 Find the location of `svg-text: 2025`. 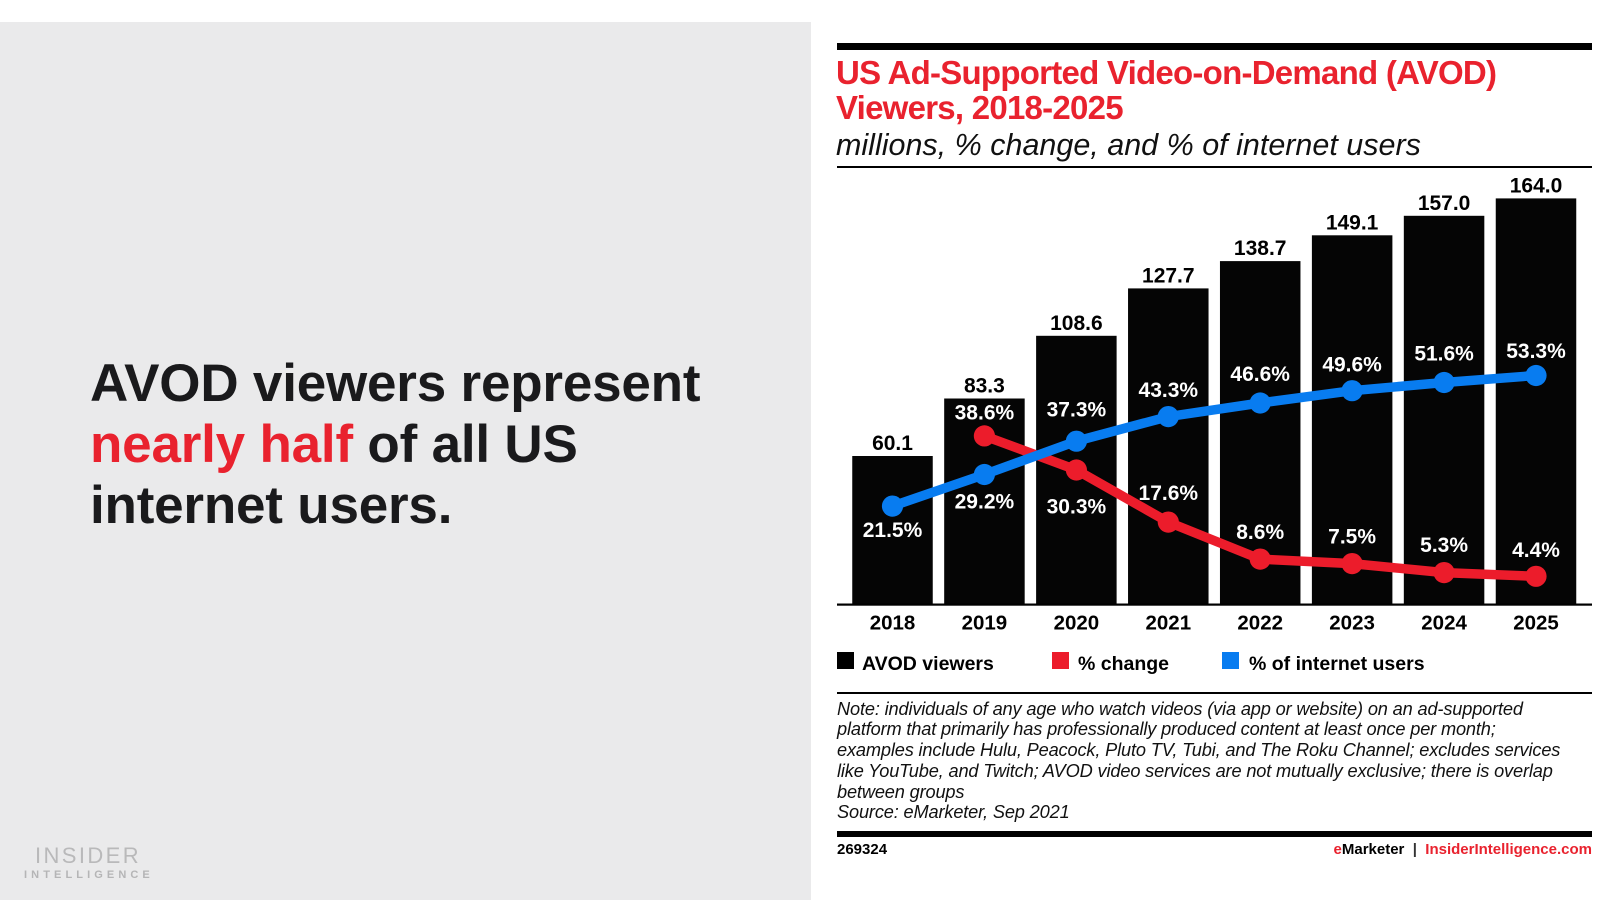

svg-text: 2025 is located at coordinates (1536, 623).